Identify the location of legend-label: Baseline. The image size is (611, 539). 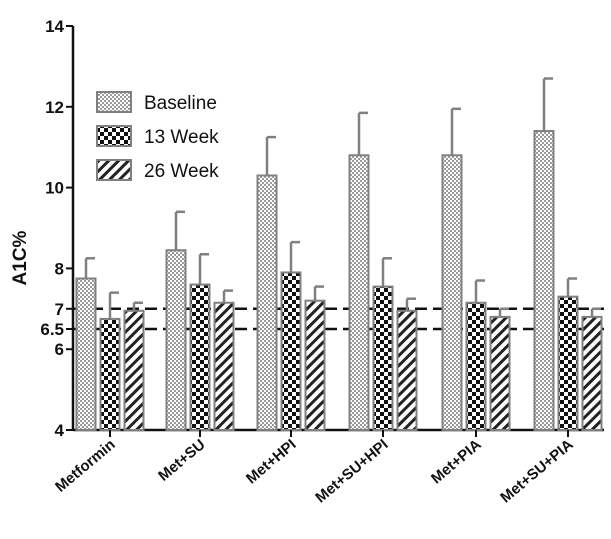
(180, 103).